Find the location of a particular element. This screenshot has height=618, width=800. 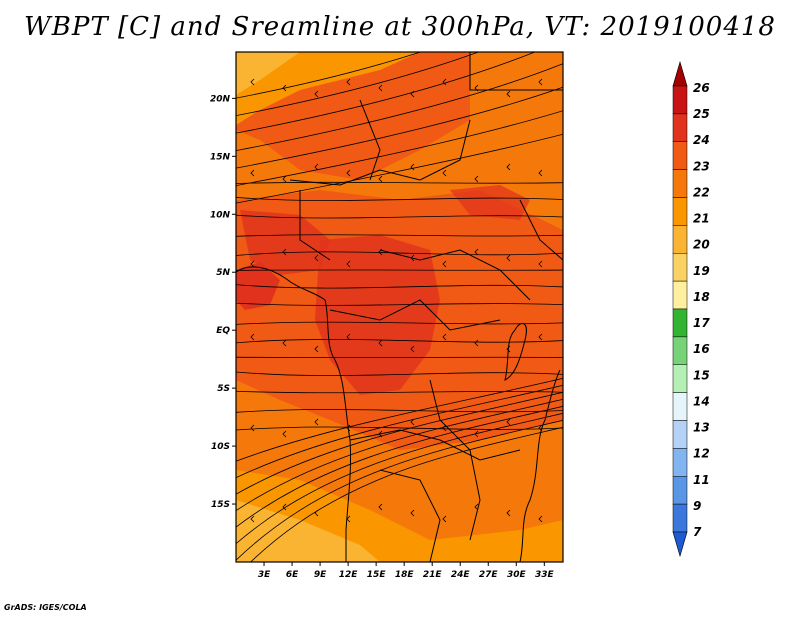

colorbar-label: 11 is located at coordinates (701, 480).